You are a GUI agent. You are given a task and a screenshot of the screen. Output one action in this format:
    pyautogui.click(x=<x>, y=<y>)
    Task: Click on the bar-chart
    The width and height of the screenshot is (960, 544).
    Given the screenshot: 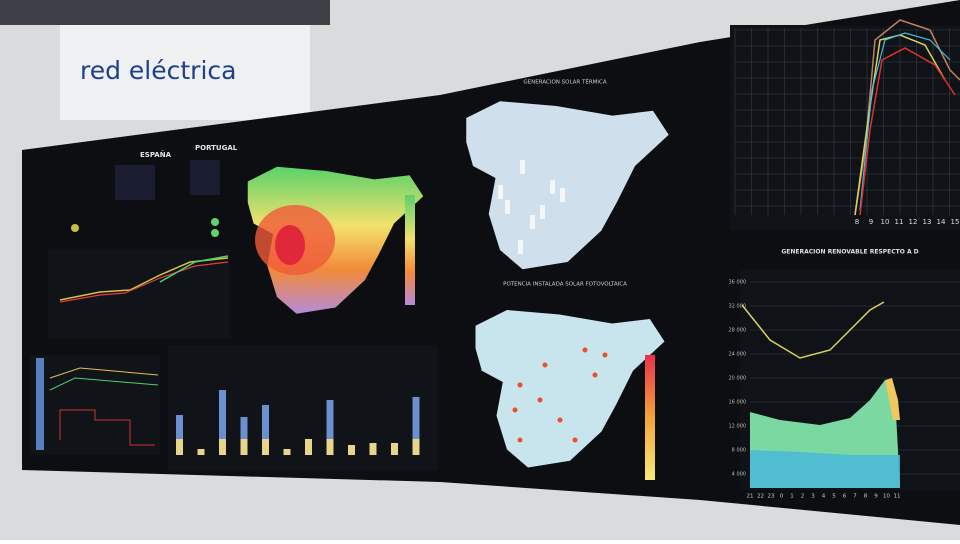 What is the action you would take?
    pyautogui.click(x=303, y=407)
    